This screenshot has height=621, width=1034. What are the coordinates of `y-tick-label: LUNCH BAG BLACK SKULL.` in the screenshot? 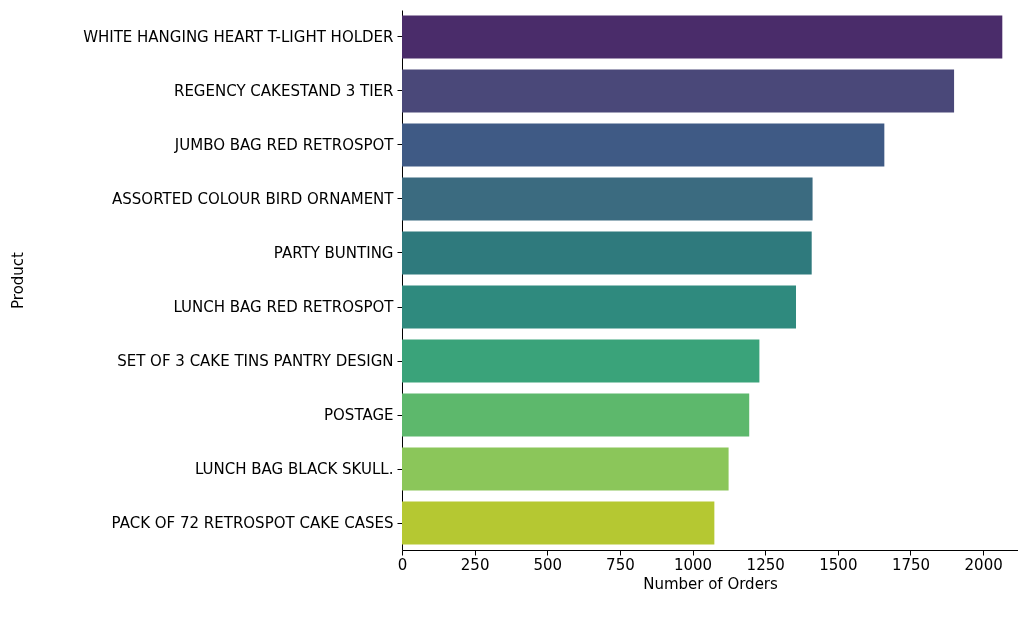 It's located at (294, 469).